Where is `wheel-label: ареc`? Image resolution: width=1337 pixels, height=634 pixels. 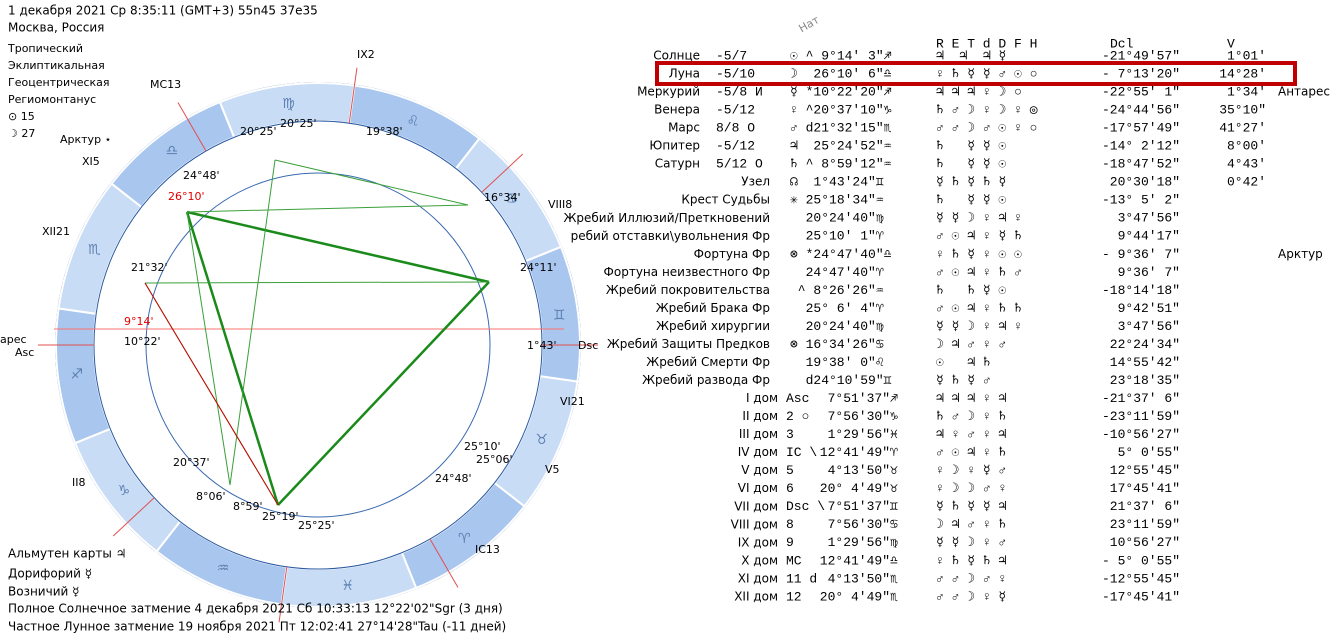
wheel-label: ареc is located at coordinates (13, 339).